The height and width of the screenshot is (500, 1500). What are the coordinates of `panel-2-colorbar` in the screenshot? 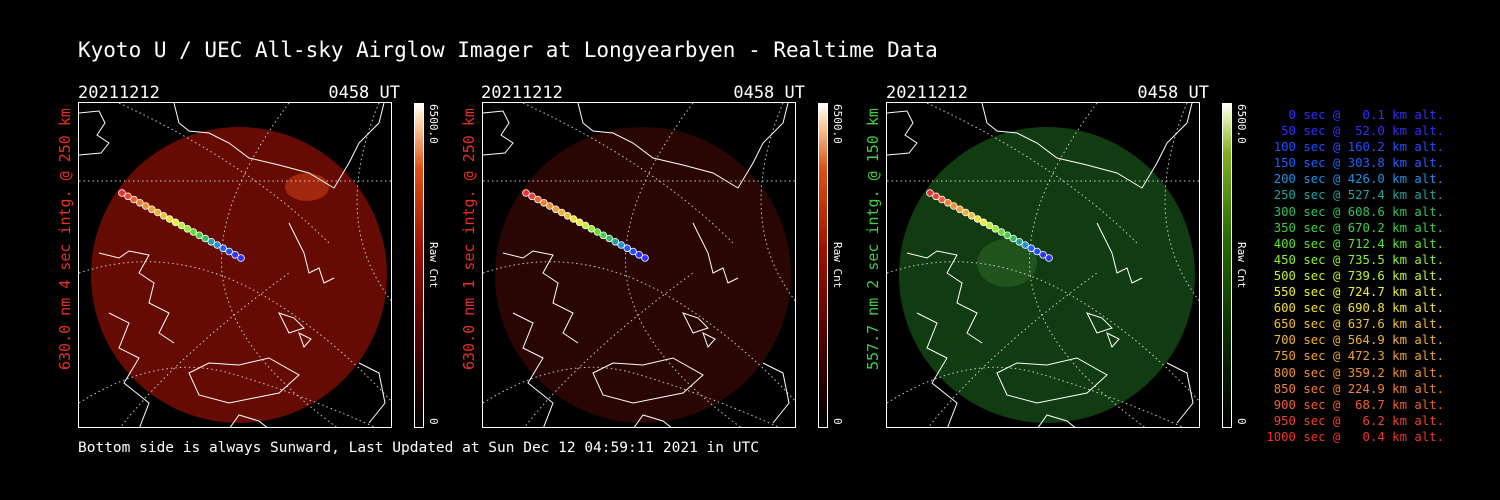 It's located at (823, 265).